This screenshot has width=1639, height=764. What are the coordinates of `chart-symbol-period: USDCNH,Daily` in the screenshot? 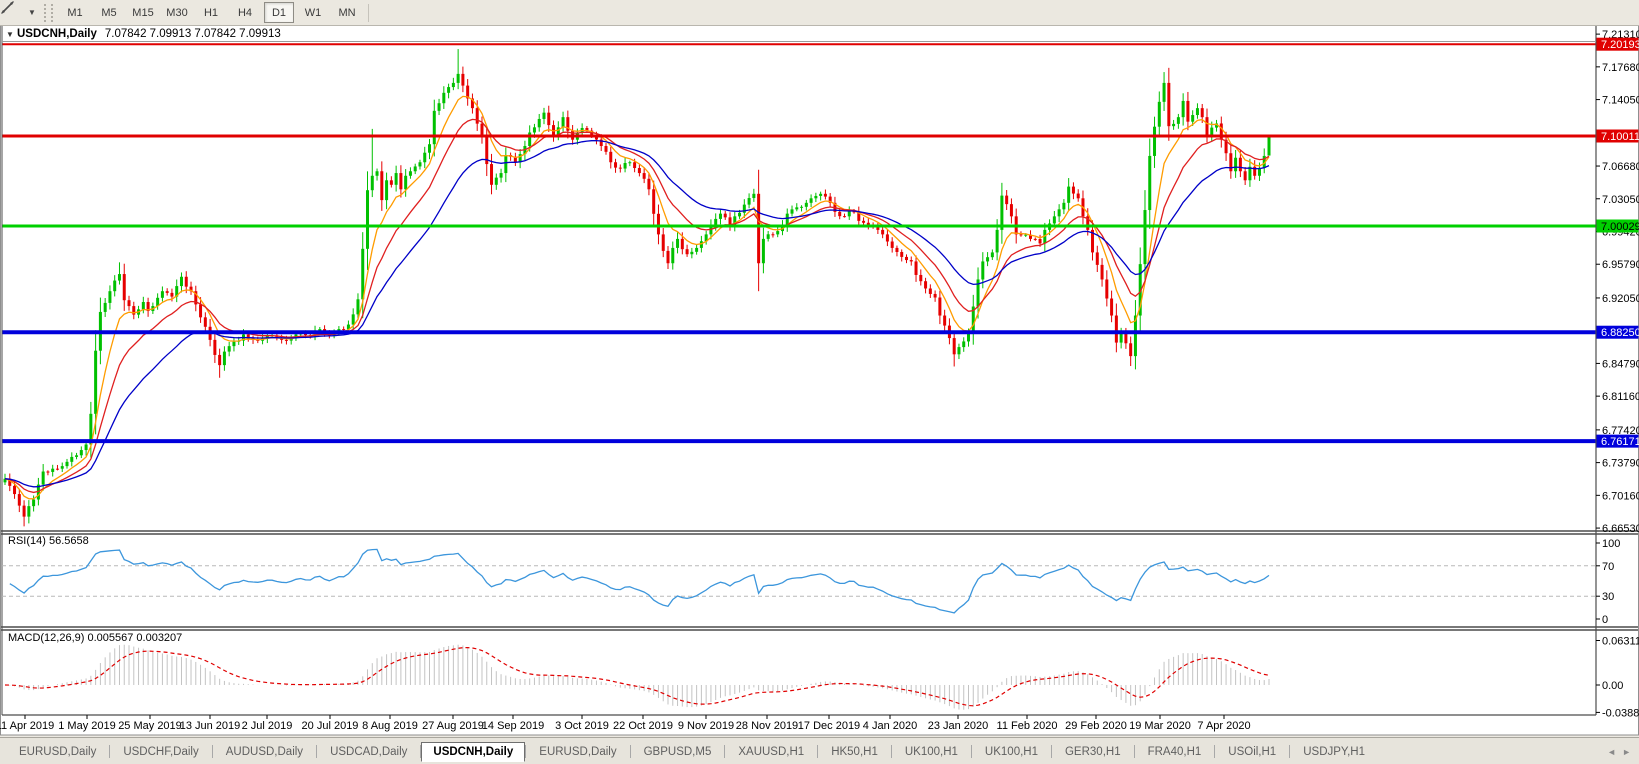 It's located at (57, 34).